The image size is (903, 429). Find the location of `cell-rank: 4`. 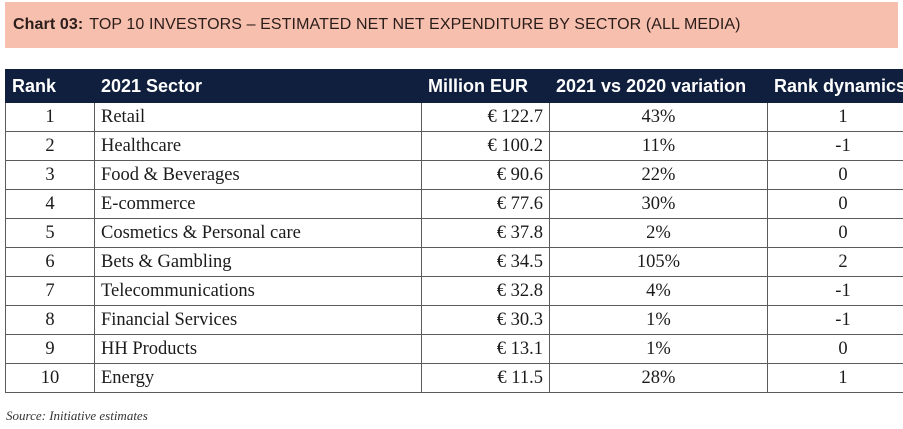

cell-rank: 4 is located at coordinates (50, 204).